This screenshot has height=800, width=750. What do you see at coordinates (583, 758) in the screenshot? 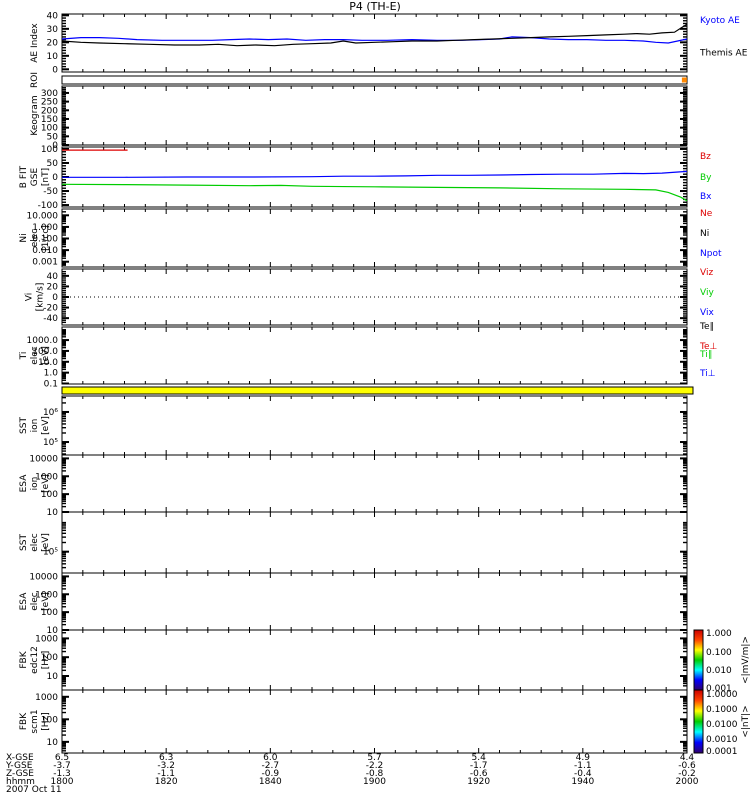
I see `footer-value-x_gse: 4.9` at bounding box center [583, 758].